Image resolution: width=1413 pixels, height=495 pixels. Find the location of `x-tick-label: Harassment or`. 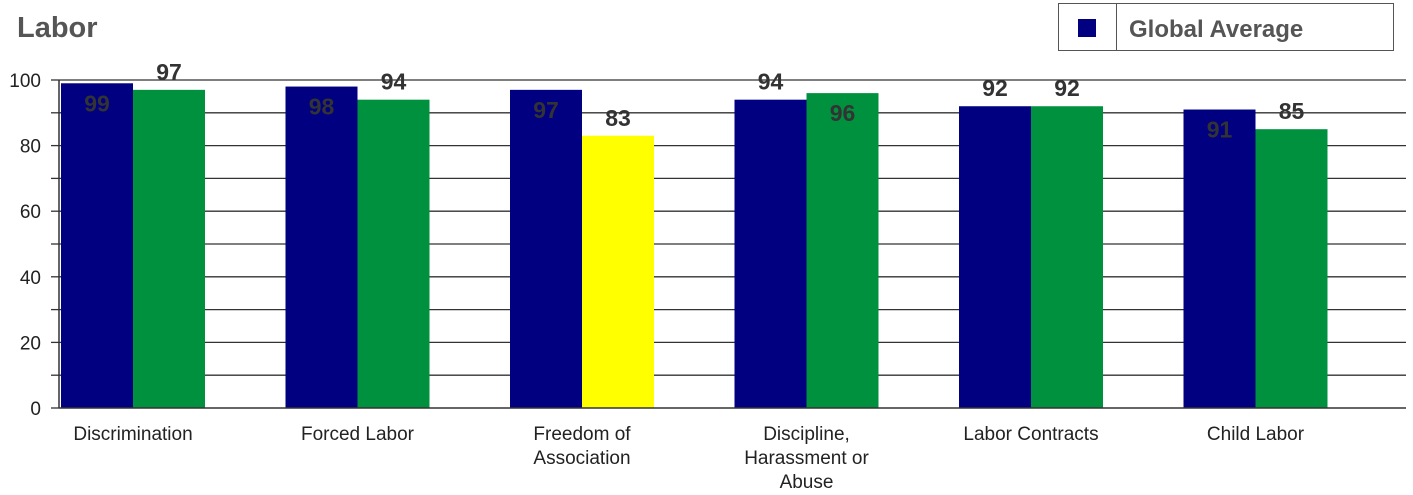

x-tick-label: Harassment or is located at coordinates (806, 458).